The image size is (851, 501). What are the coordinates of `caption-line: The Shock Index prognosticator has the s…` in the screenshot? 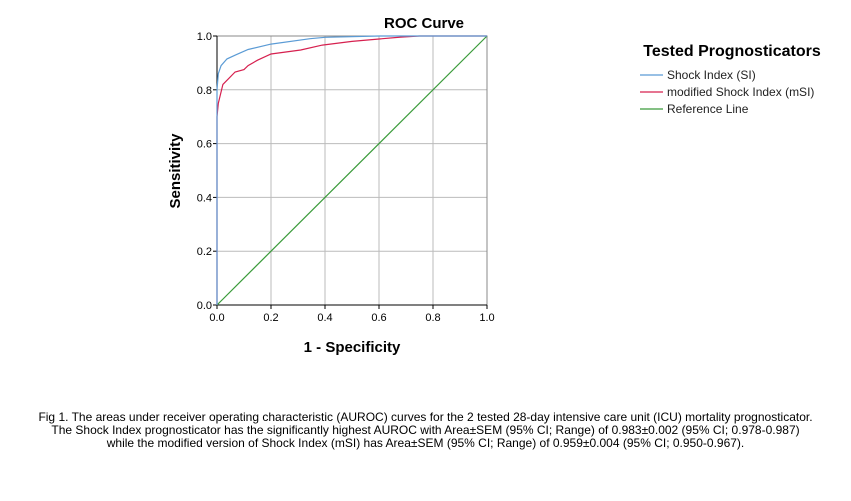 It's located at (425, 430).